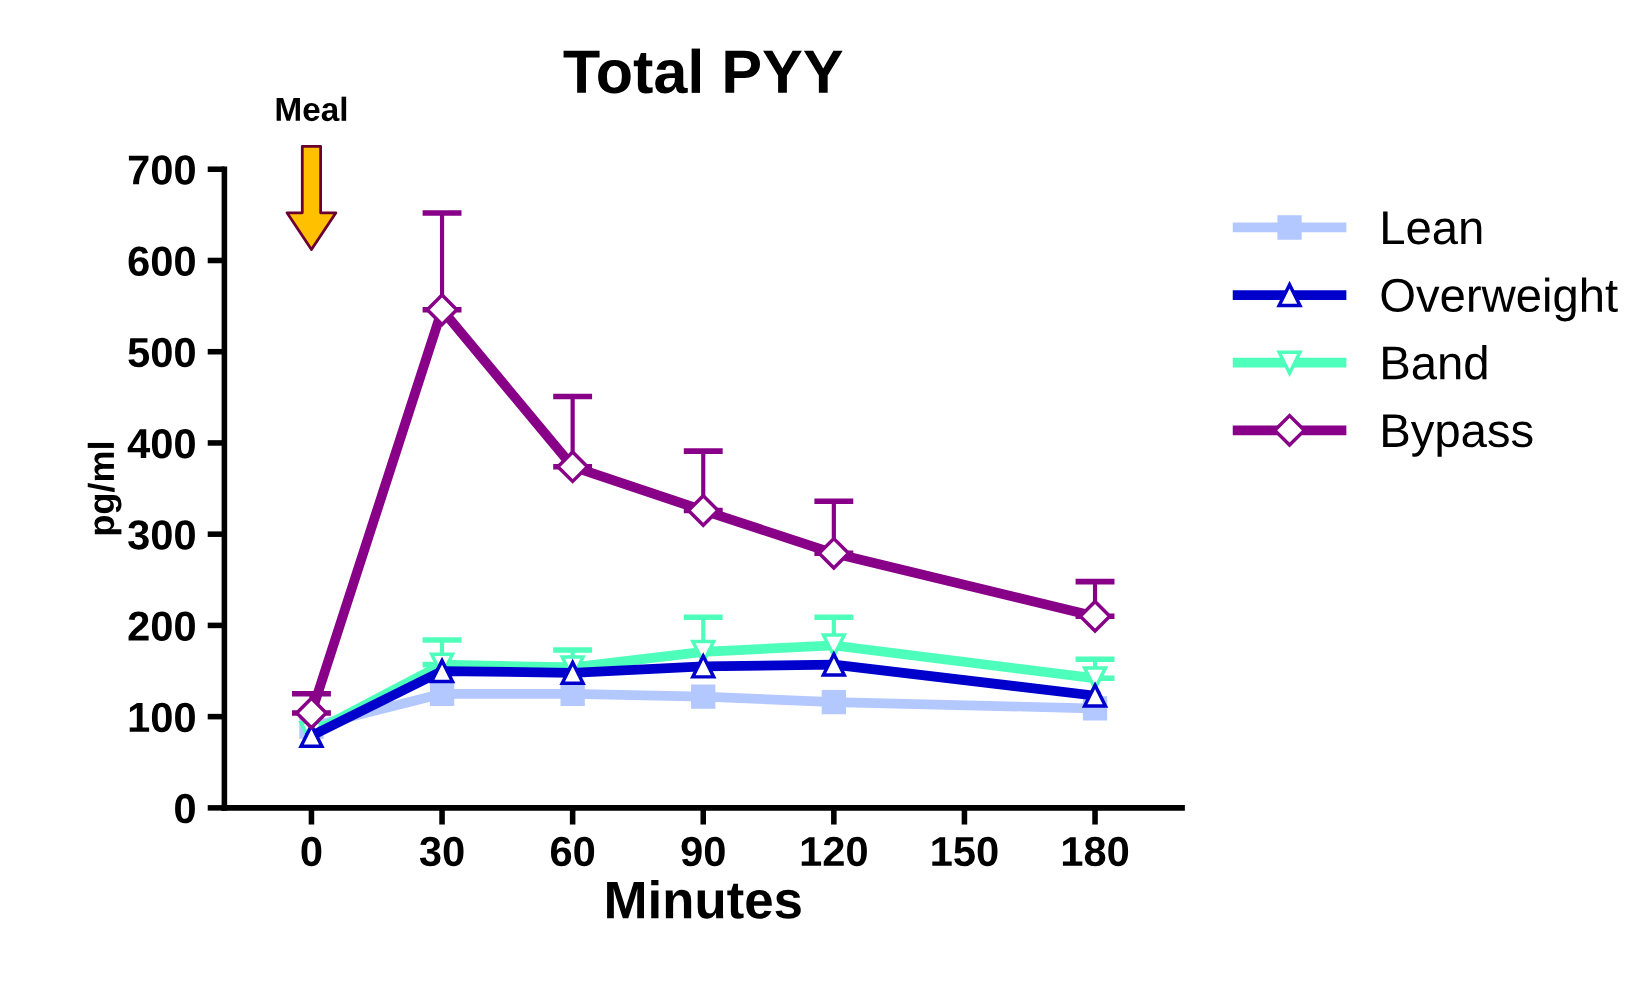 Image resolution: width=1626 pixels, height=984 pixels. I want to click on legend-label: Band, so click(1435, 362).